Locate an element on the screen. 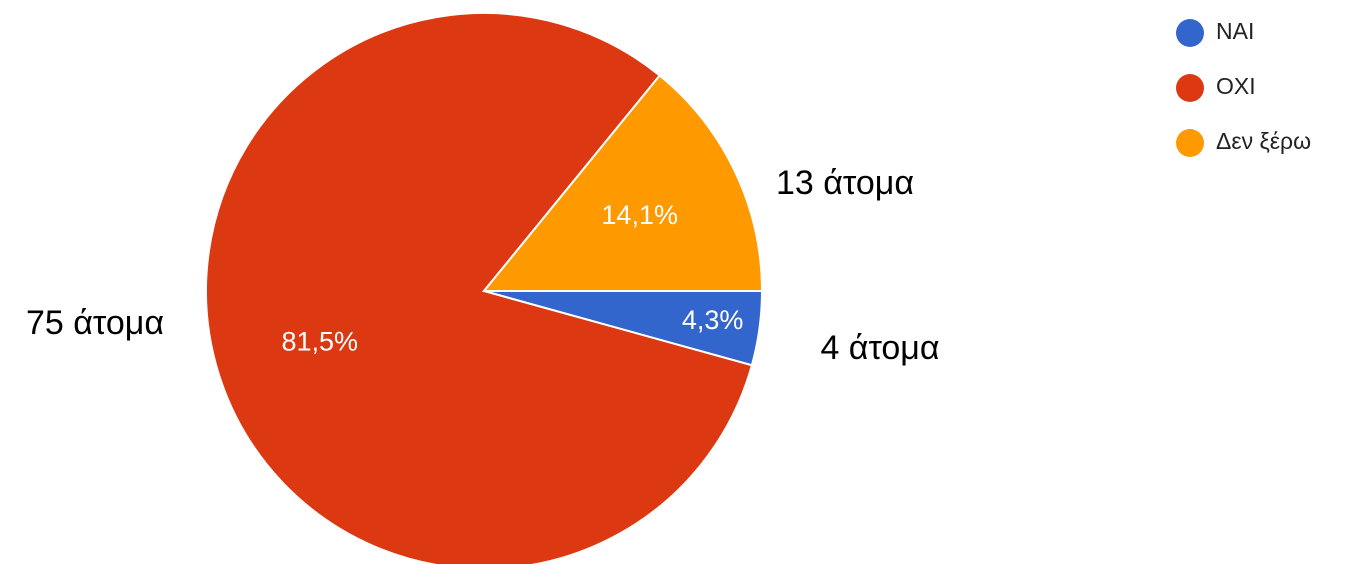 The width and height of the screenshot is (1372, 564). annotation: 75 άτομα is located at coordinates (95, 323).